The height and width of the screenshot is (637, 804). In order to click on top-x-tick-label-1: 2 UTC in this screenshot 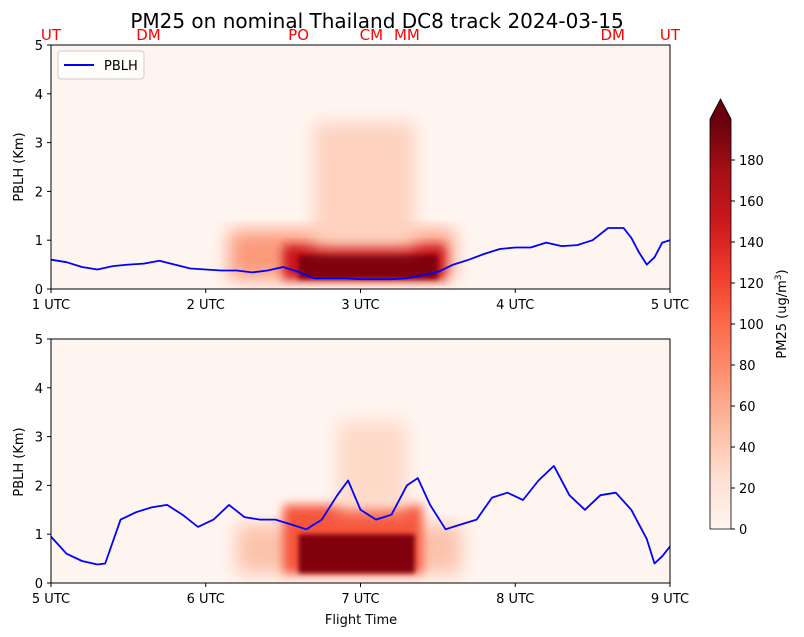, I will do `click(206, 305)`.